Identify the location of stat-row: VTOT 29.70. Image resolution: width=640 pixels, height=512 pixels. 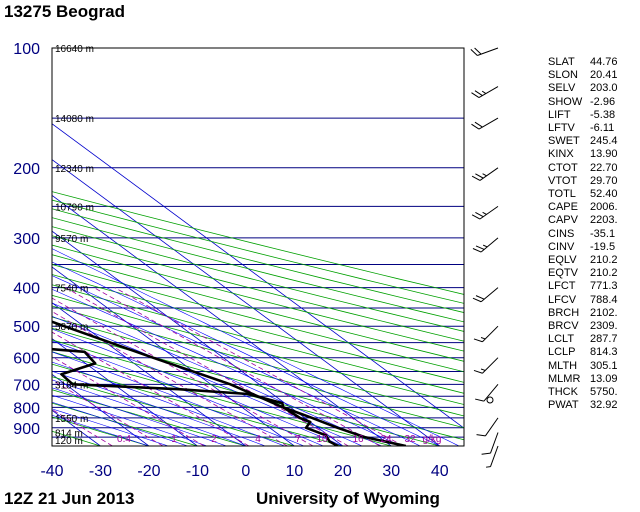
(593, 181).